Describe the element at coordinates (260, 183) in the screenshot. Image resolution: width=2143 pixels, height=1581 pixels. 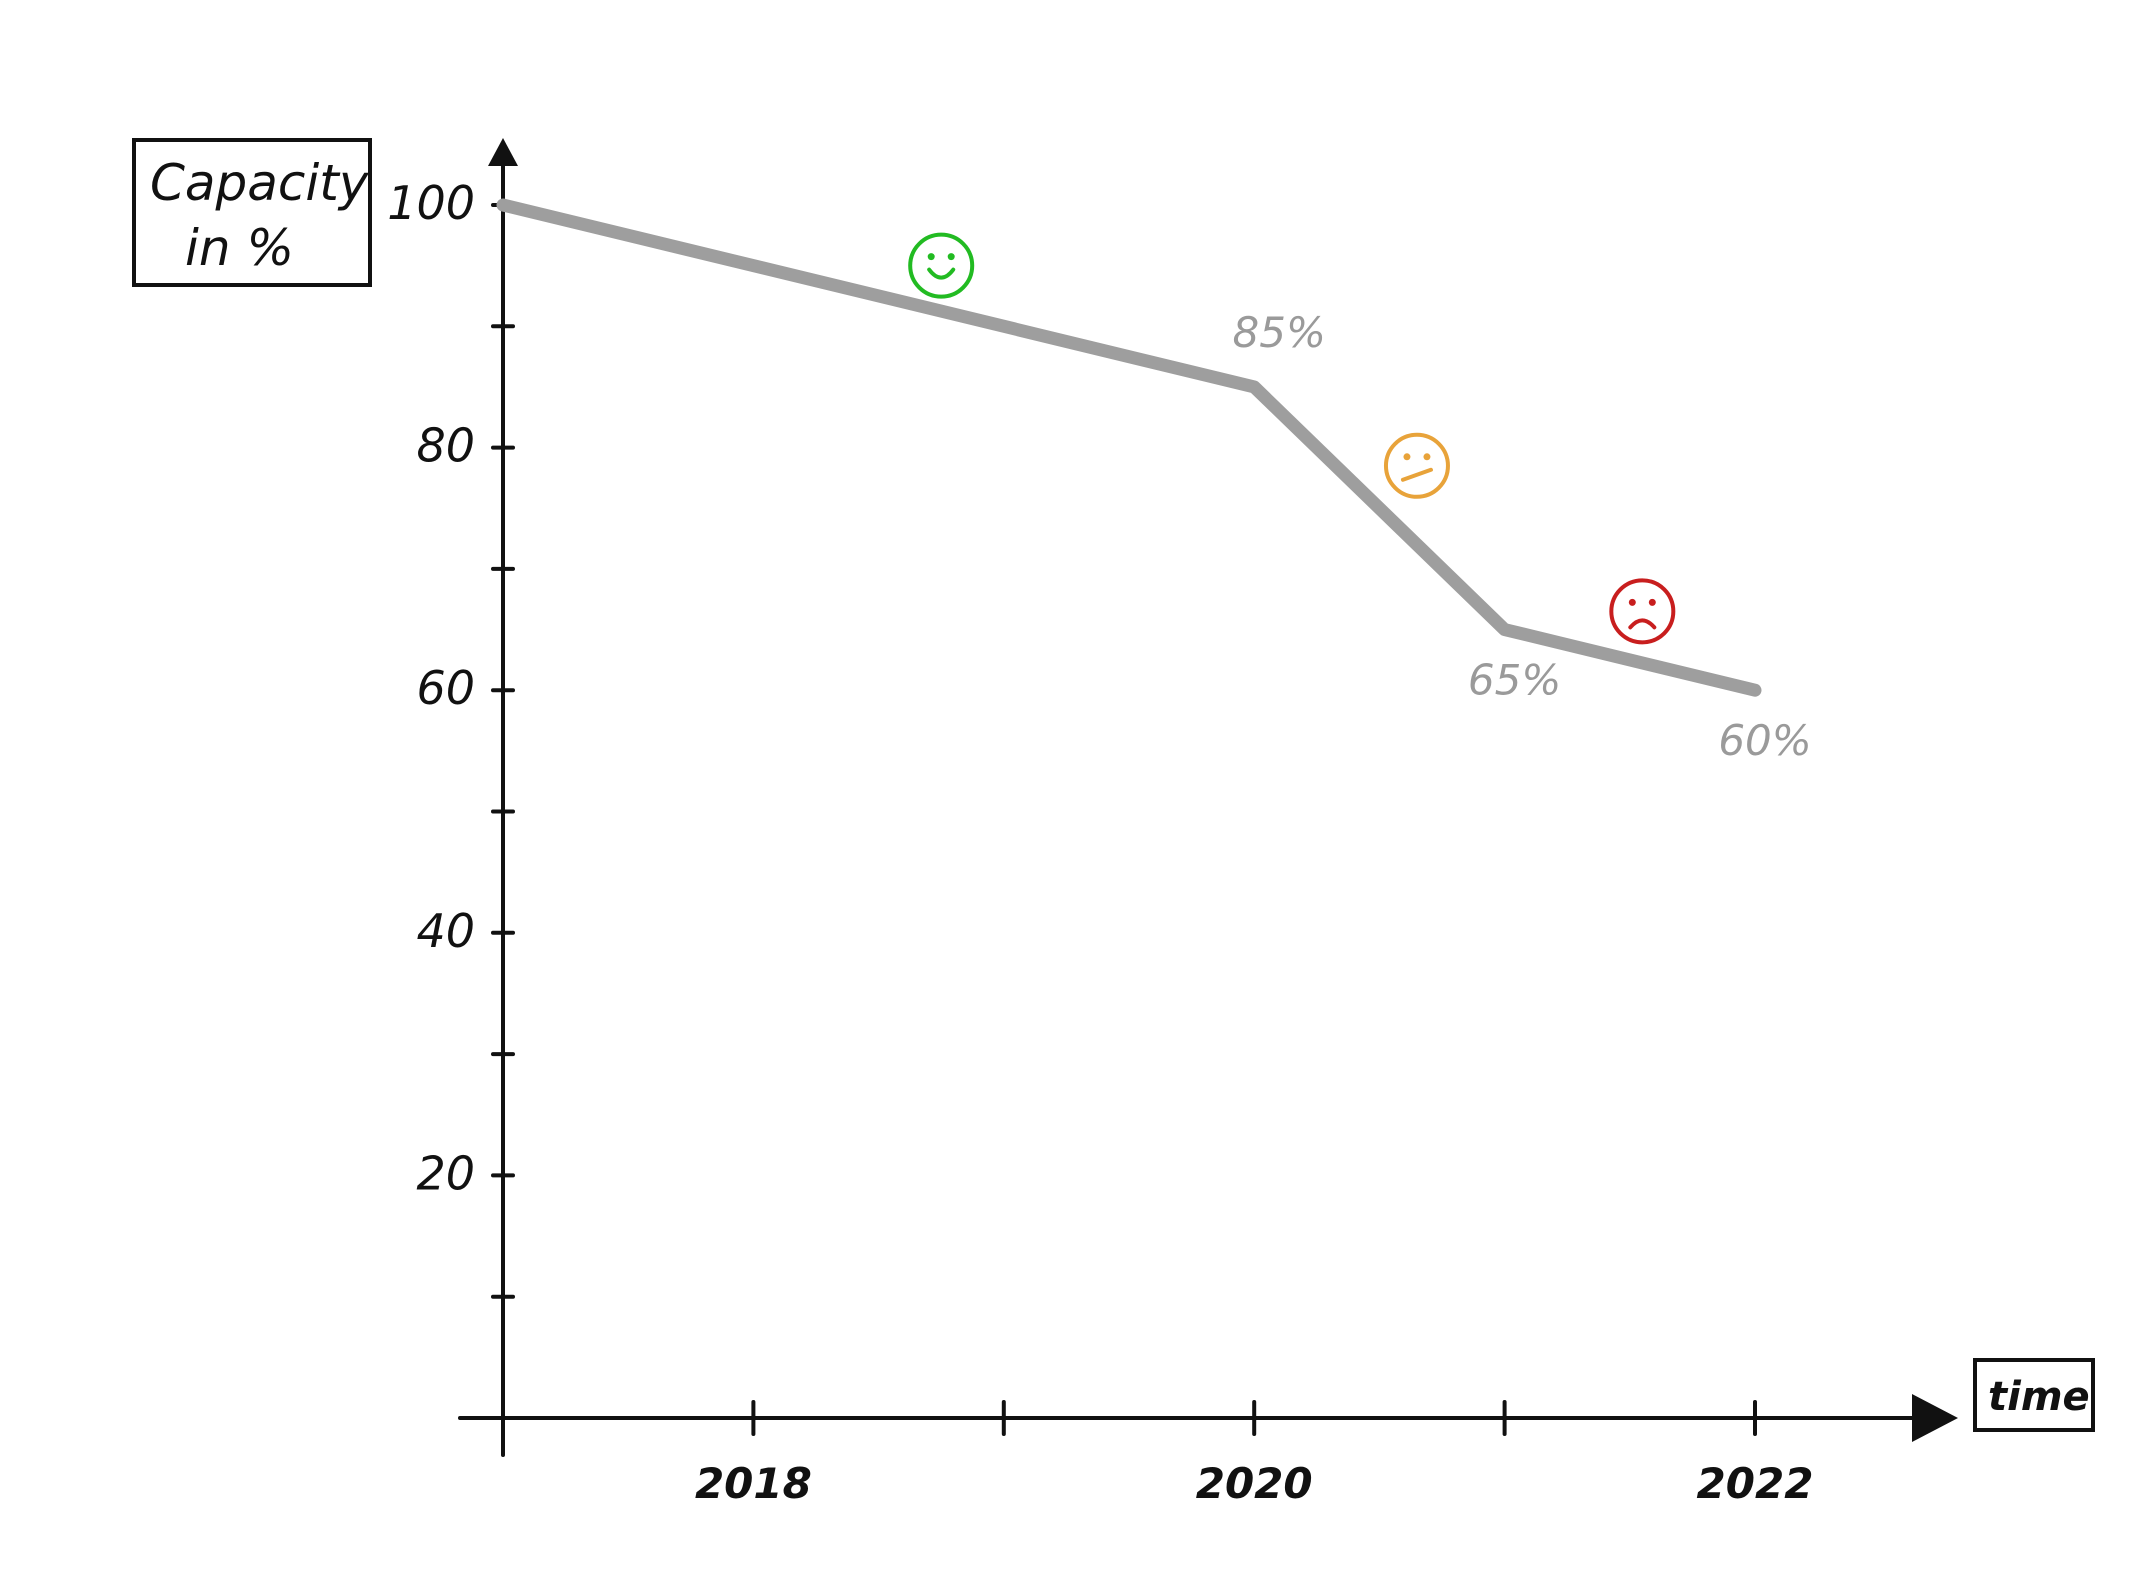
I see `ylabel-line1: Capacity` at that location.